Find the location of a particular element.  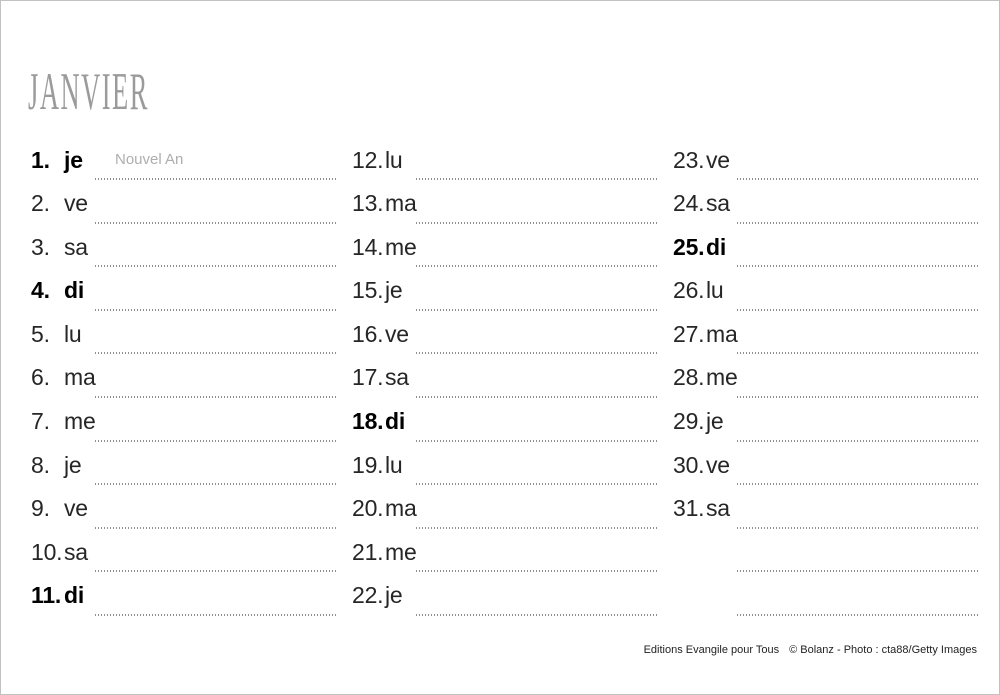

day-label: 3. sa is located at coordinates (59, 247).